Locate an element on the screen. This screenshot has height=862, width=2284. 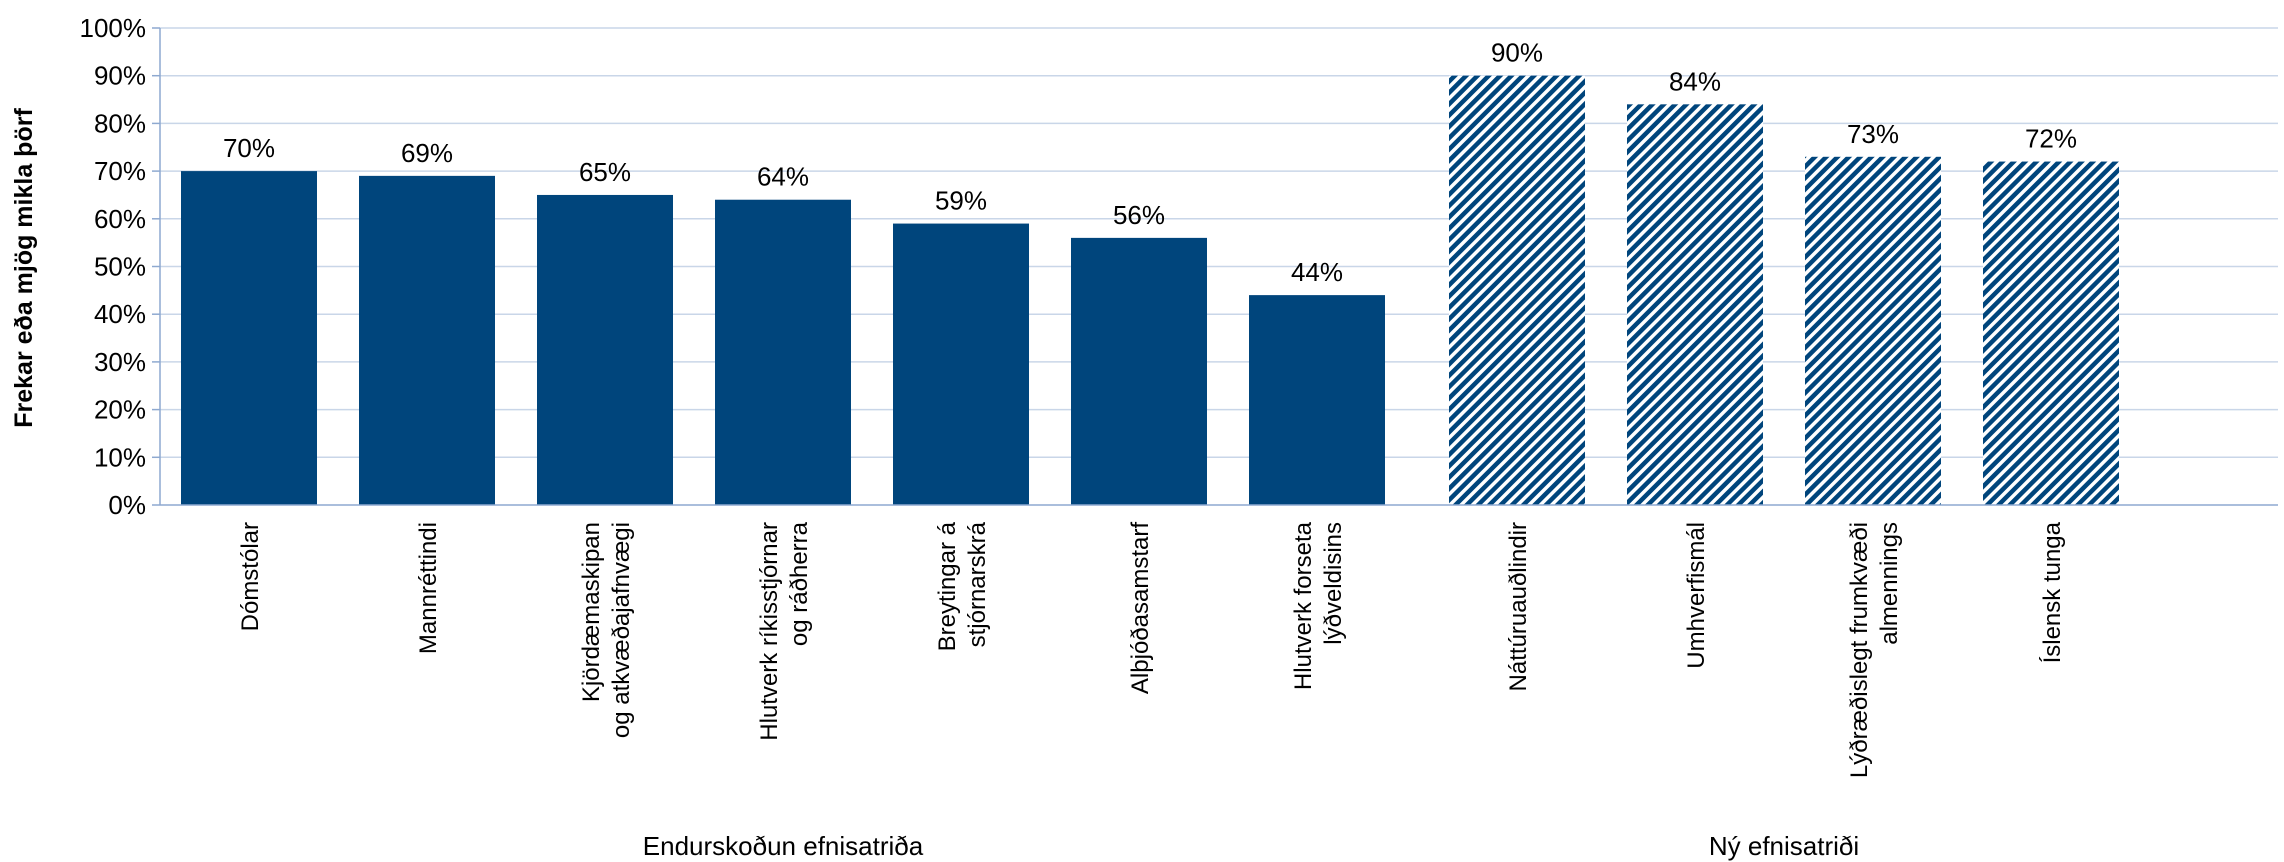
y-axis-title: Frekar eða mjög mikla þörf is located at coordinates (24, 268).